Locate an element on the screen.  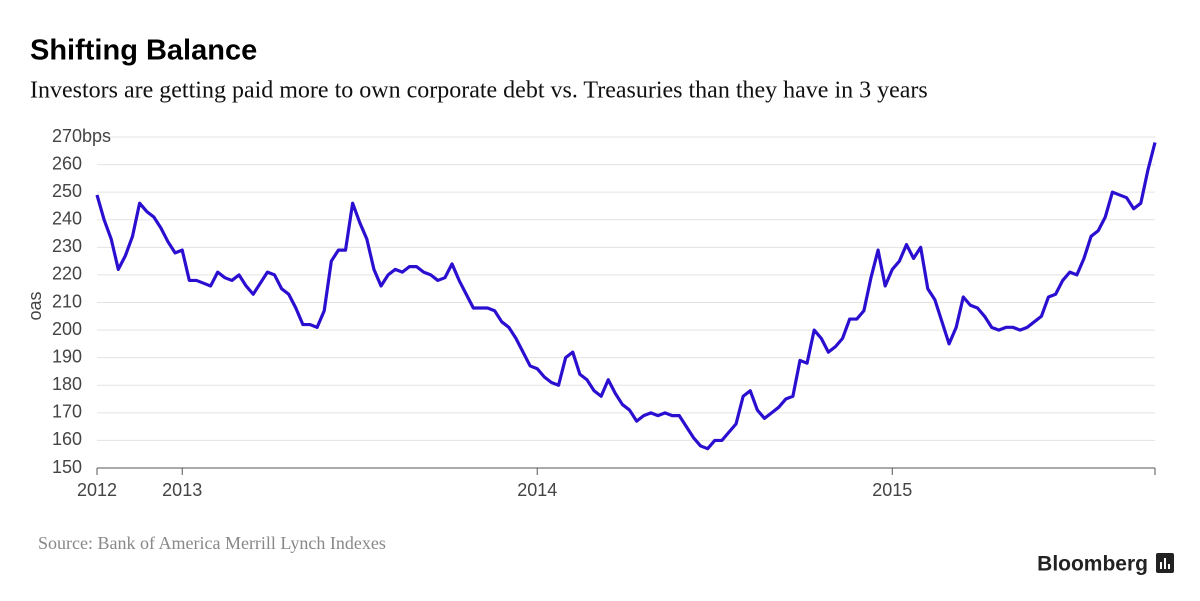
y-tick-label: 240 is located at coordinates (67, 219).